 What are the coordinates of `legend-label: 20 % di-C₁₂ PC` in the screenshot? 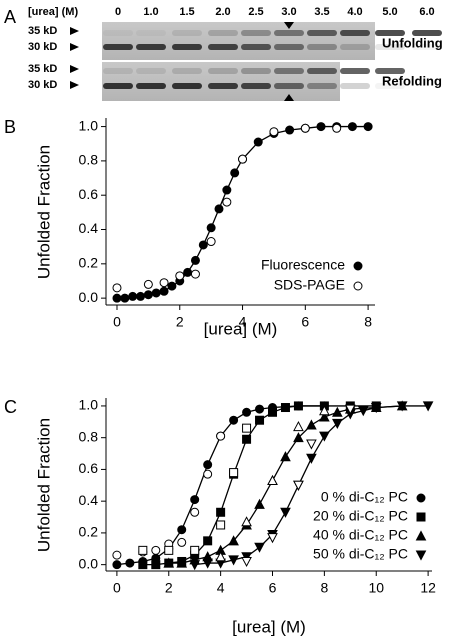 It's located at (360, 516).